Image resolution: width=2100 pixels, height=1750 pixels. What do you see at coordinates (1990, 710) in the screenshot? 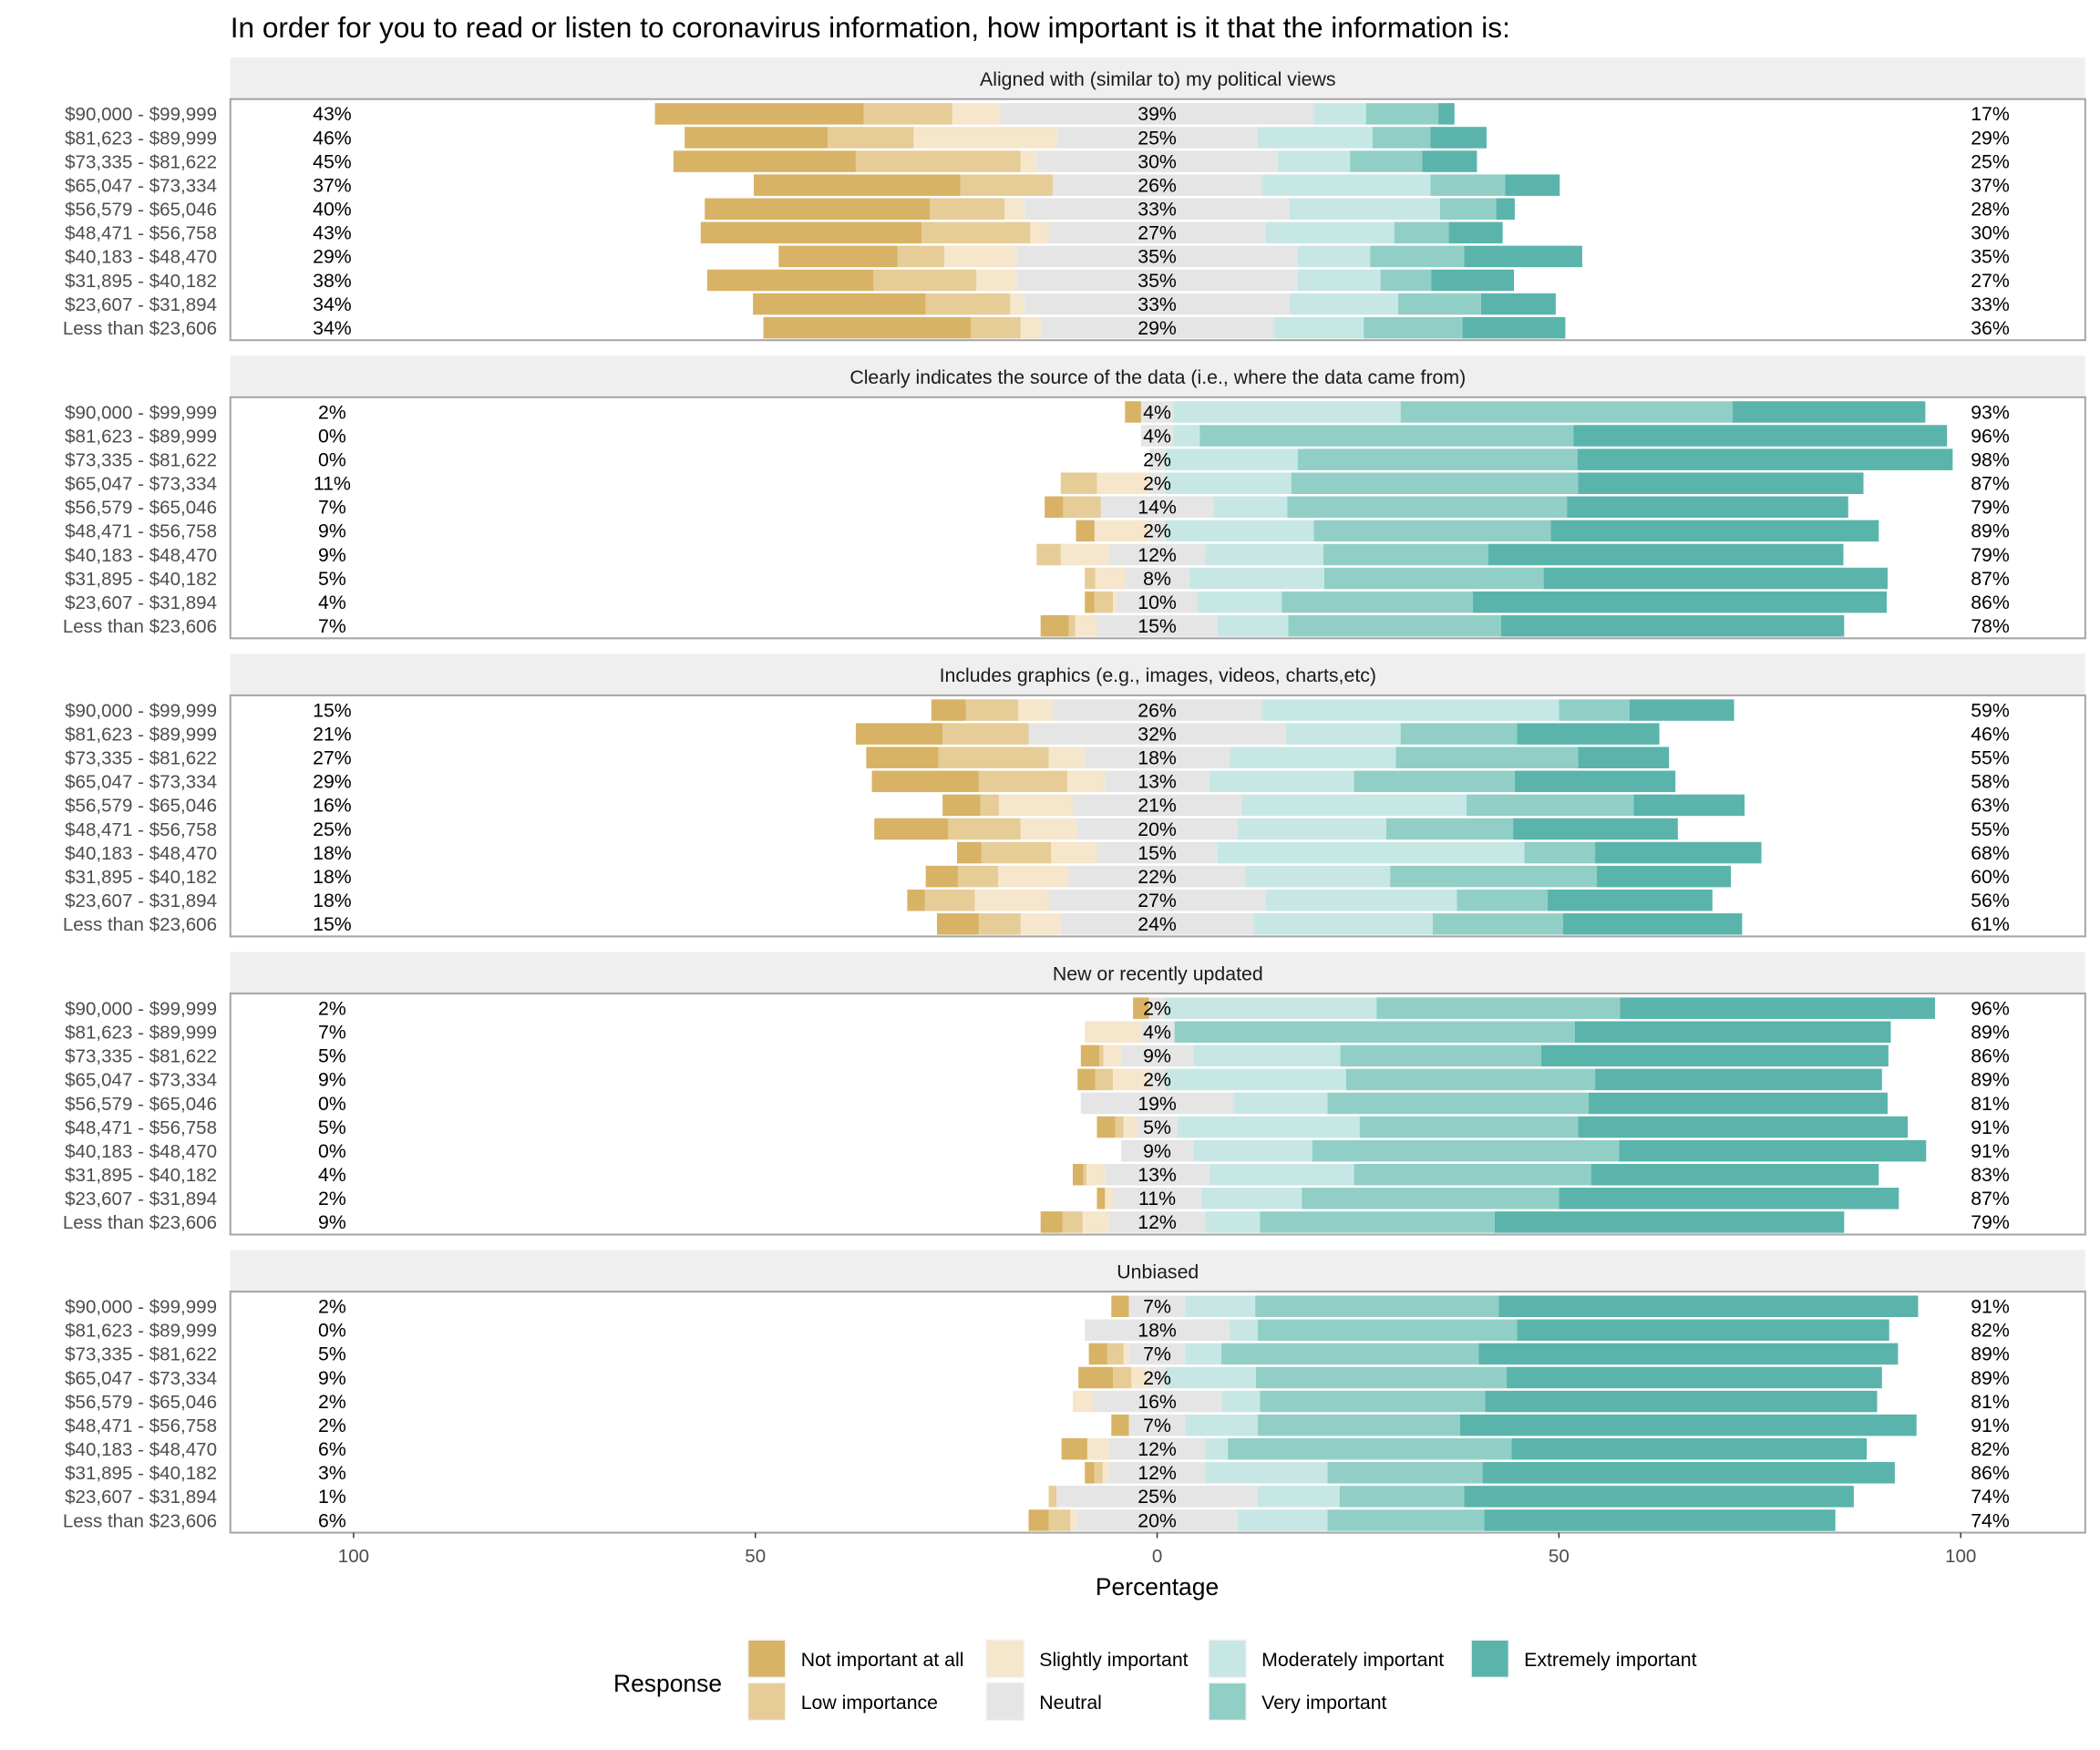
I see `right-percent-label: 59%` at bounding box center [1990, 710].